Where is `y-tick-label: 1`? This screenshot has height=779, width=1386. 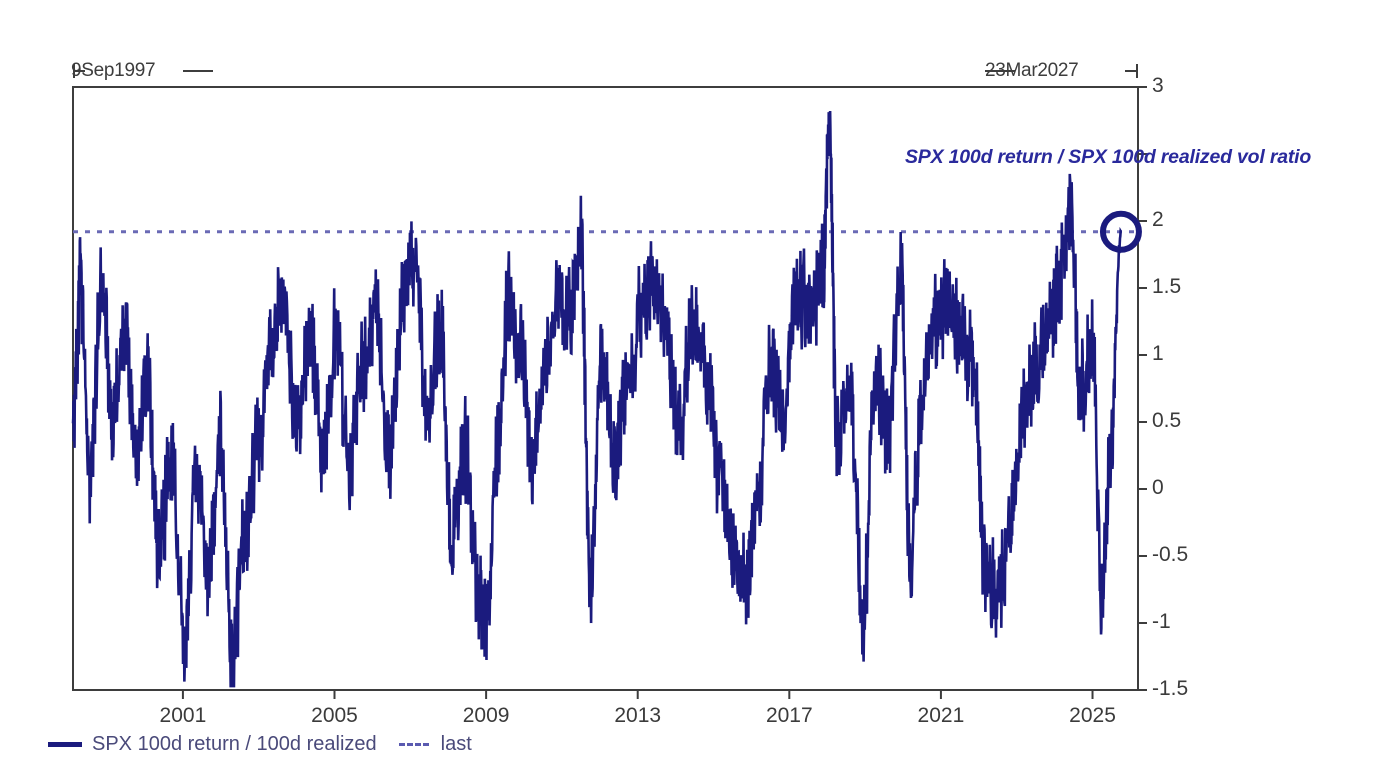
y-tick-label: 1 is located at coordinates (1158, 353).